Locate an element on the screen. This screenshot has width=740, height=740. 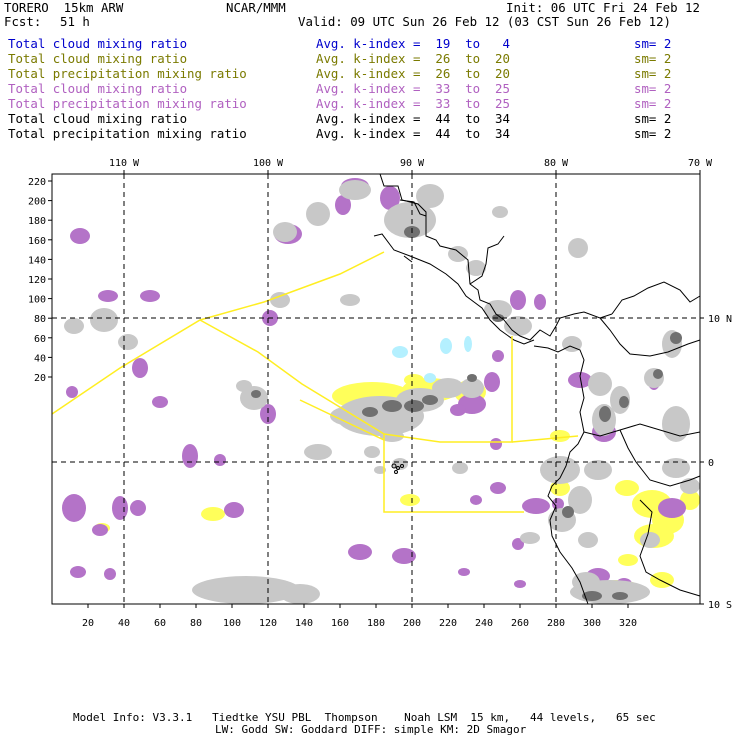
x-tick-label-0: 20 is located at coordinates (88, 623).